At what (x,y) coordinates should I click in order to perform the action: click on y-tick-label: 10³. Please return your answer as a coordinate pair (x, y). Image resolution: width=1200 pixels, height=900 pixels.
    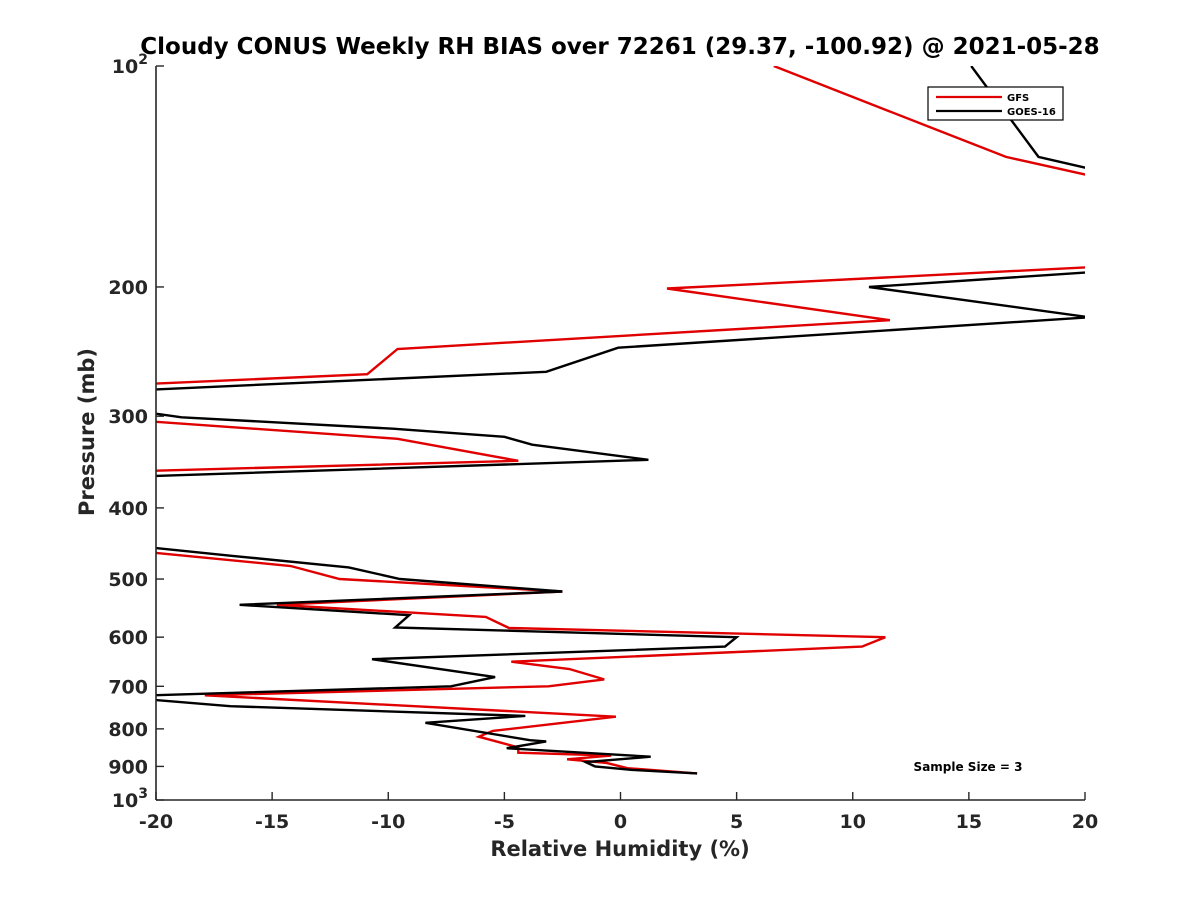
    Looking at the image, I should click on (130, 799).